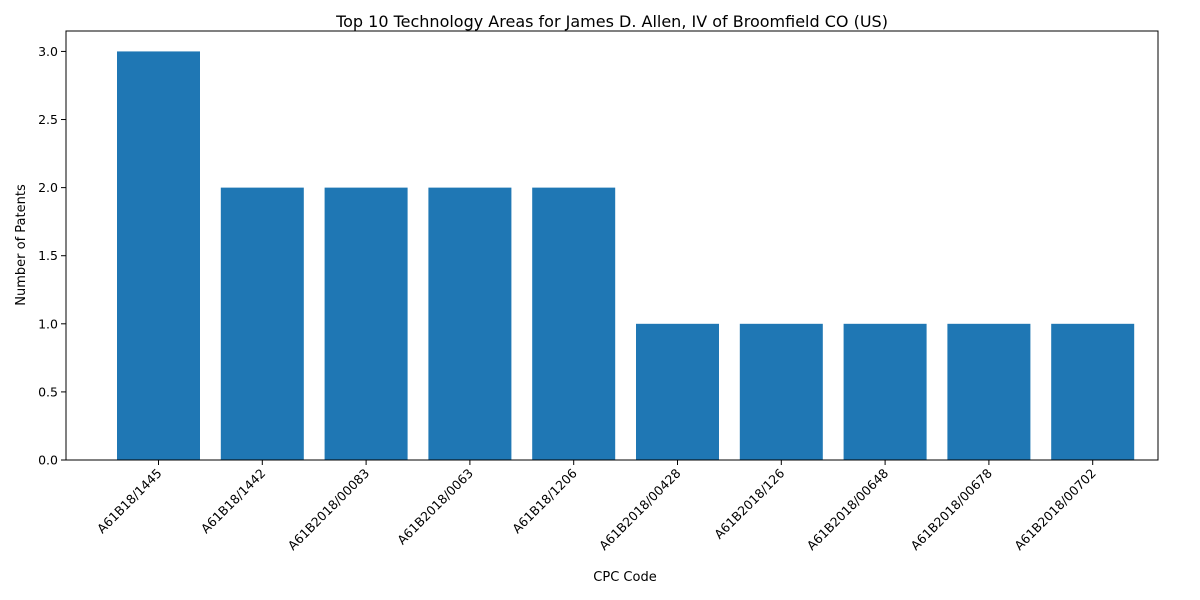  Describe the element at coordinates (951, 509) in the screenshot. I see `x-tick-label-8: A61B2018/00678` at that location.